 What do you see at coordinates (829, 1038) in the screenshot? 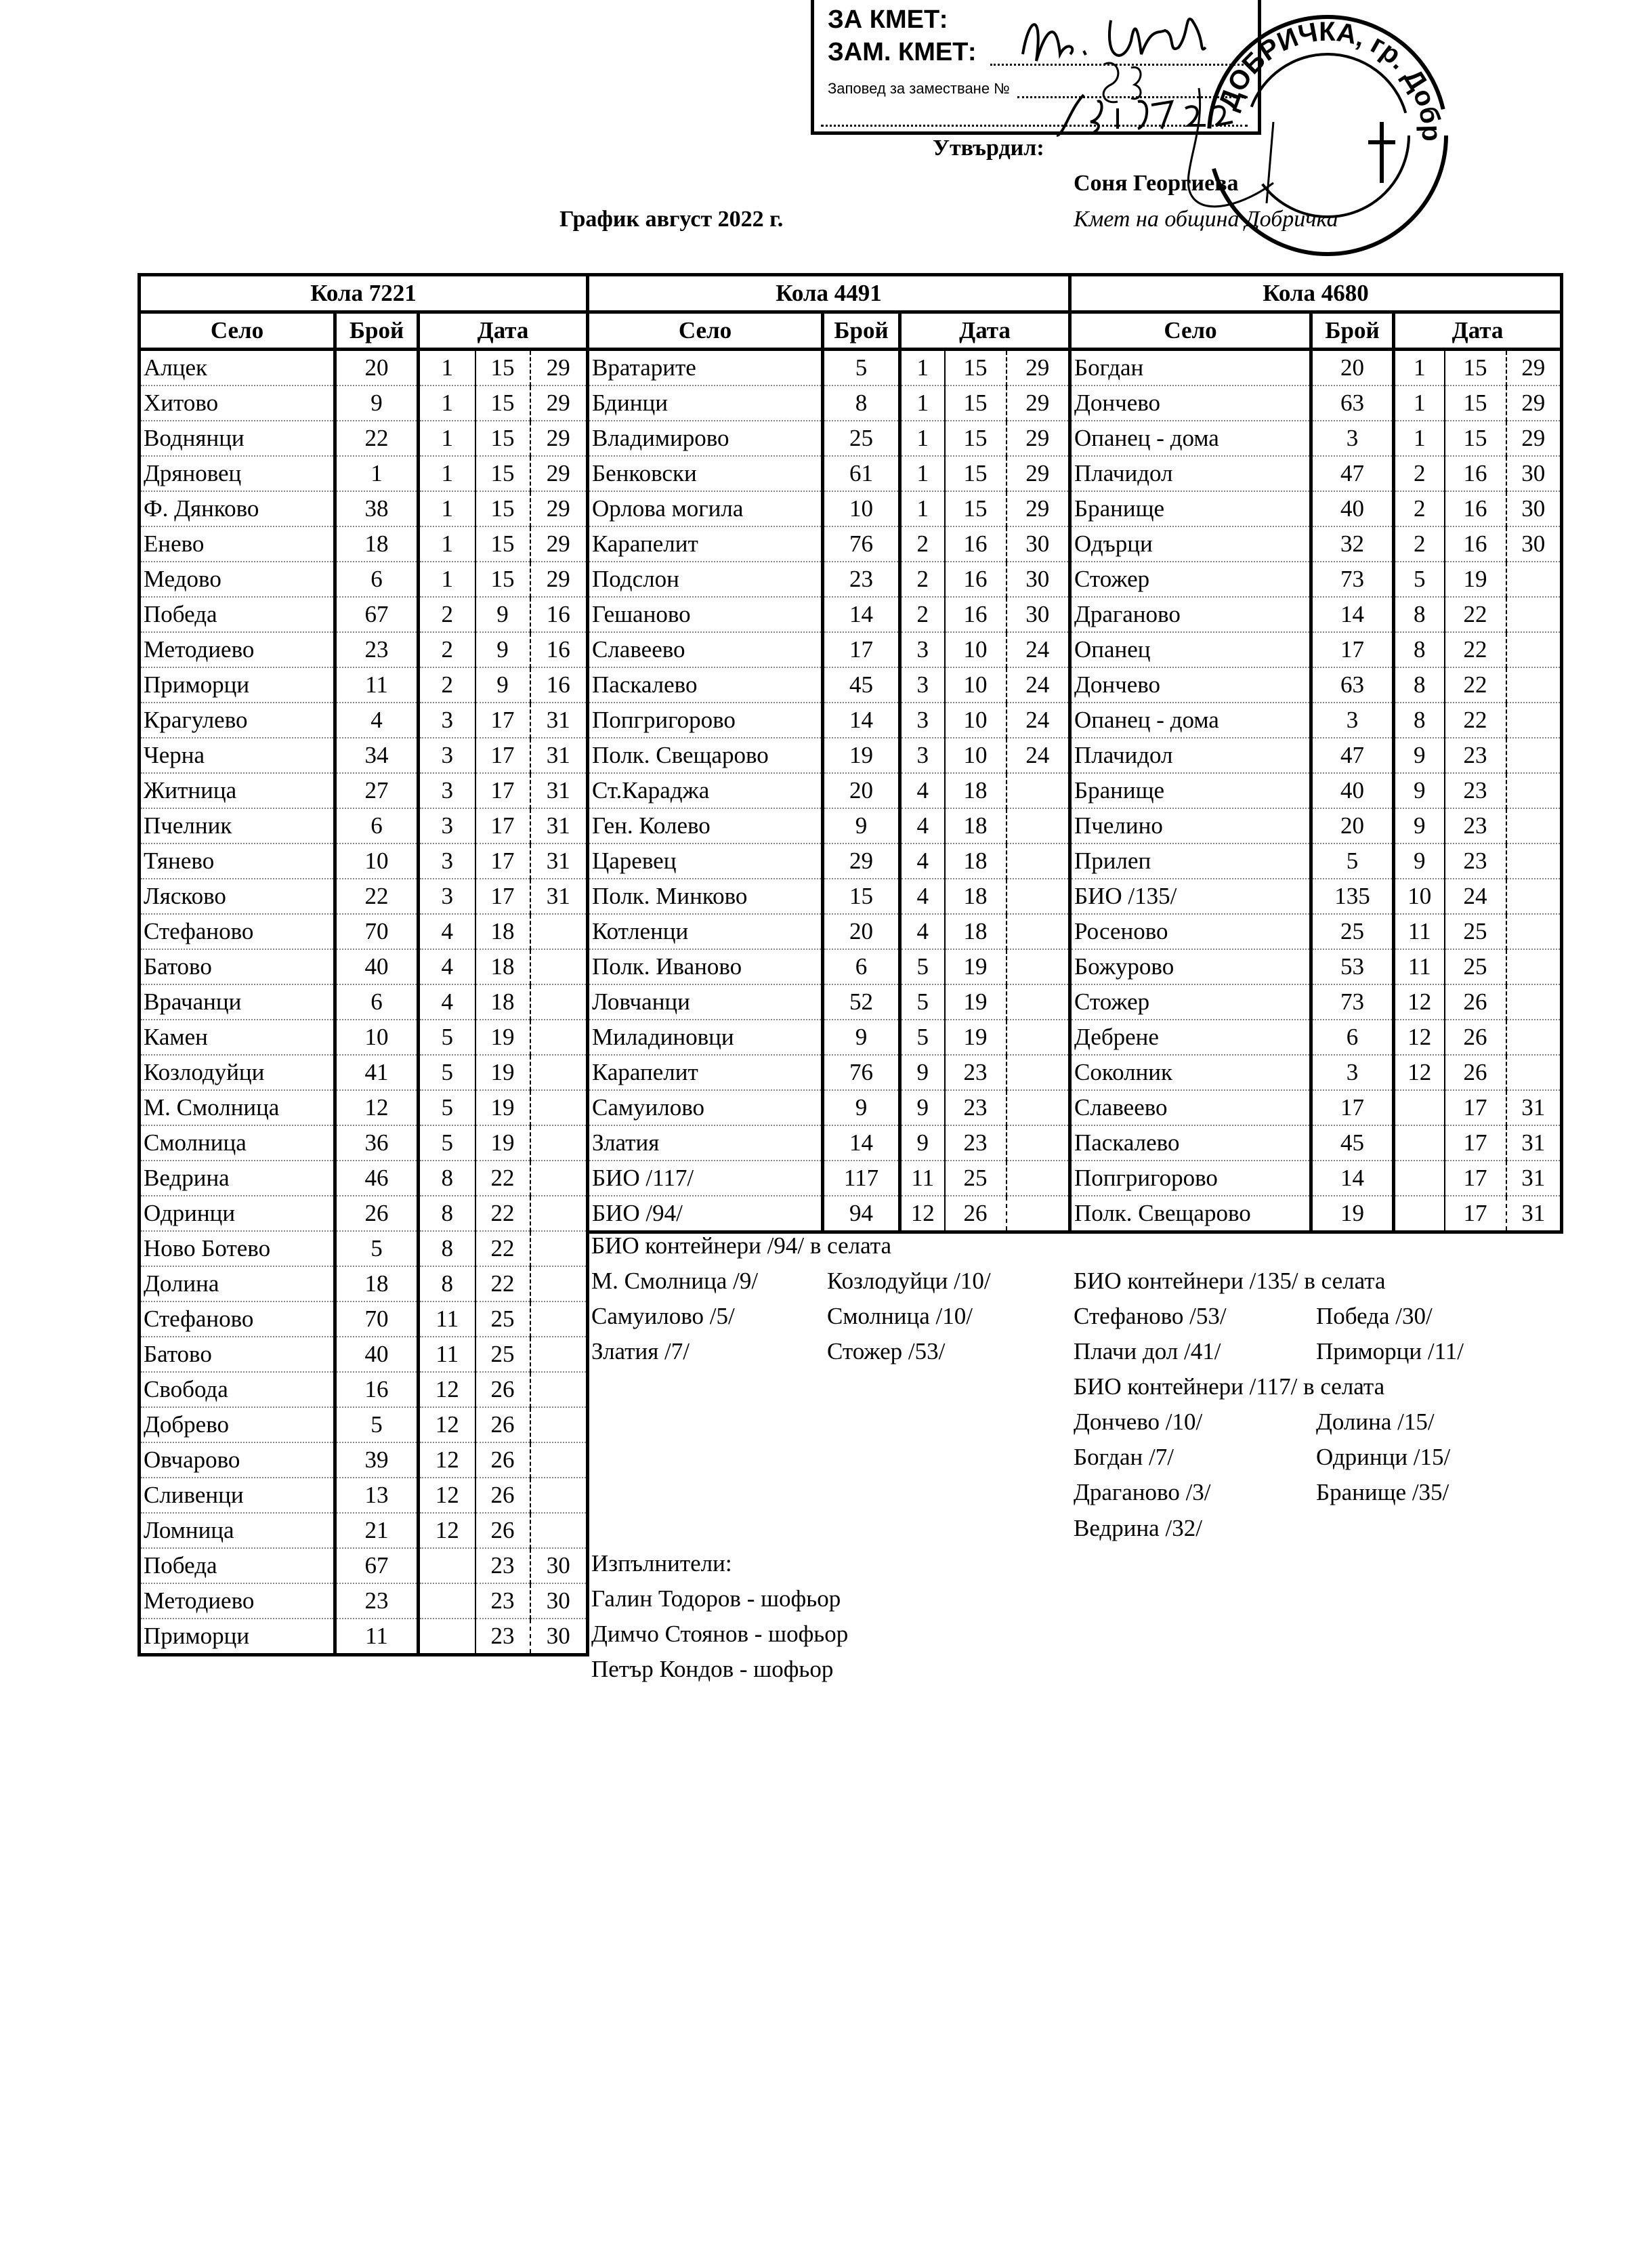
I see `table-row: Миладиновци 9 5 19` at bounding box center [829, 1038].